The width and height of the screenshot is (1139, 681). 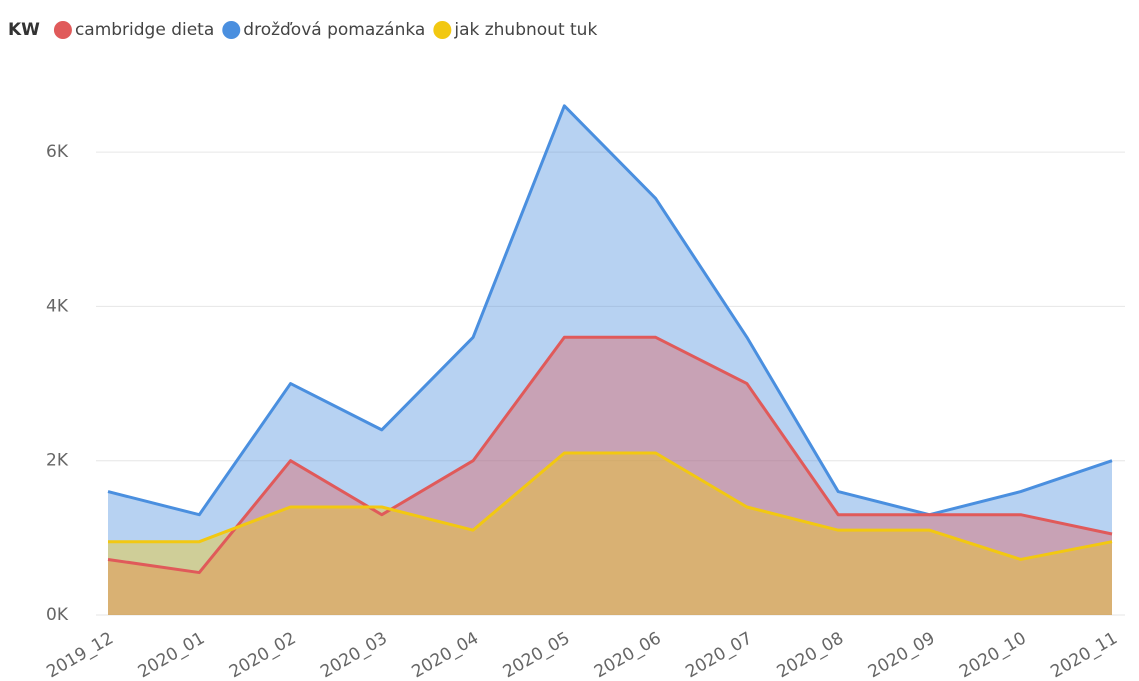 I want to click on x-tick-label: 2020_08, so click(x=811, y=654).